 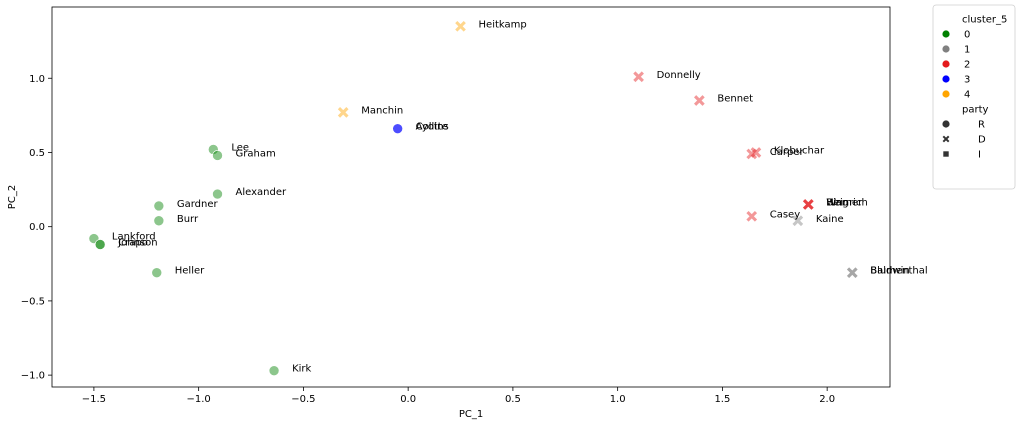 I want to click on legend-label-D: D, so click(x=982, y=140).